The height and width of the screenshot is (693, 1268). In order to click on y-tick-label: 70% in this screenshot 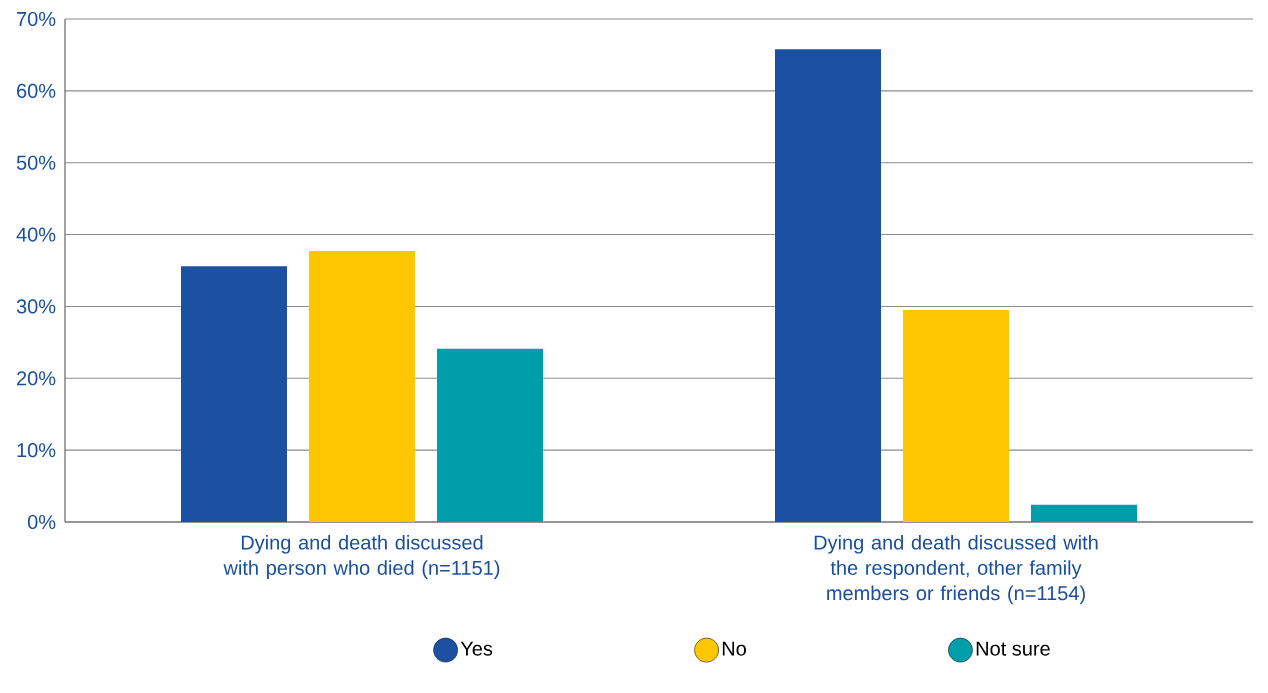, I will do `click(36, 19)`.